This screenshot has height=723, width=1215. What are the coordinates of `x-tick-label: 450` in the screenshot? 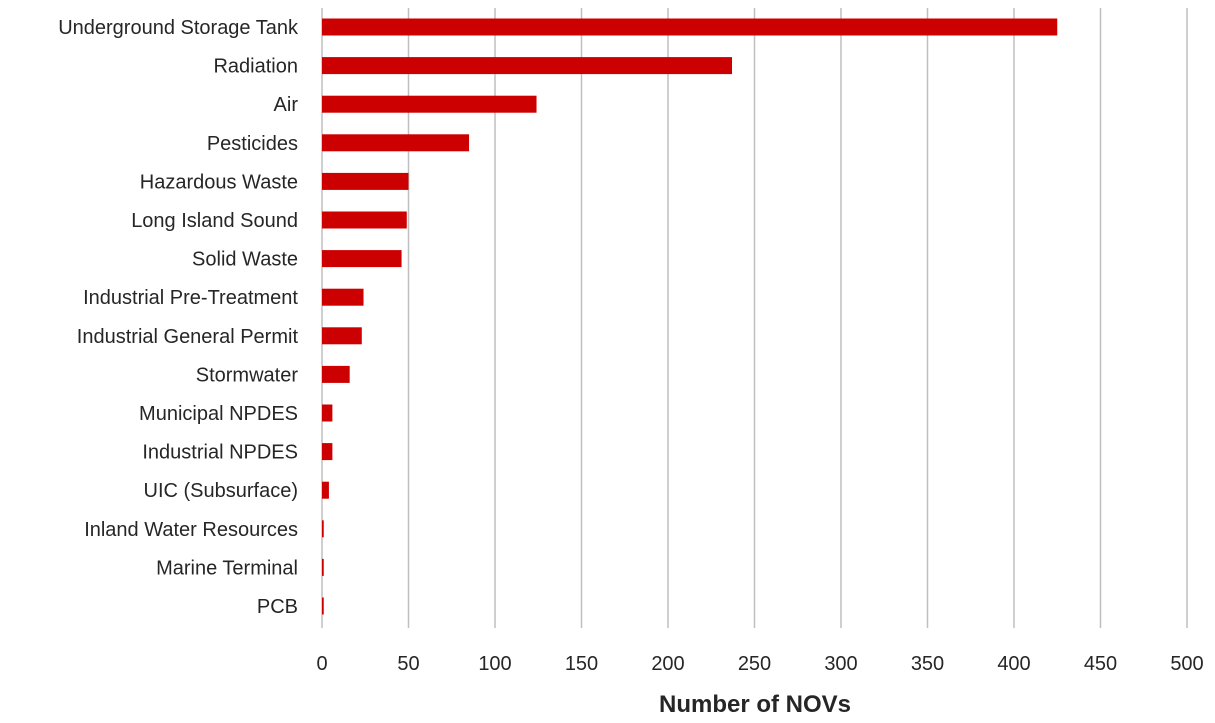 It's located at (1100, 664).